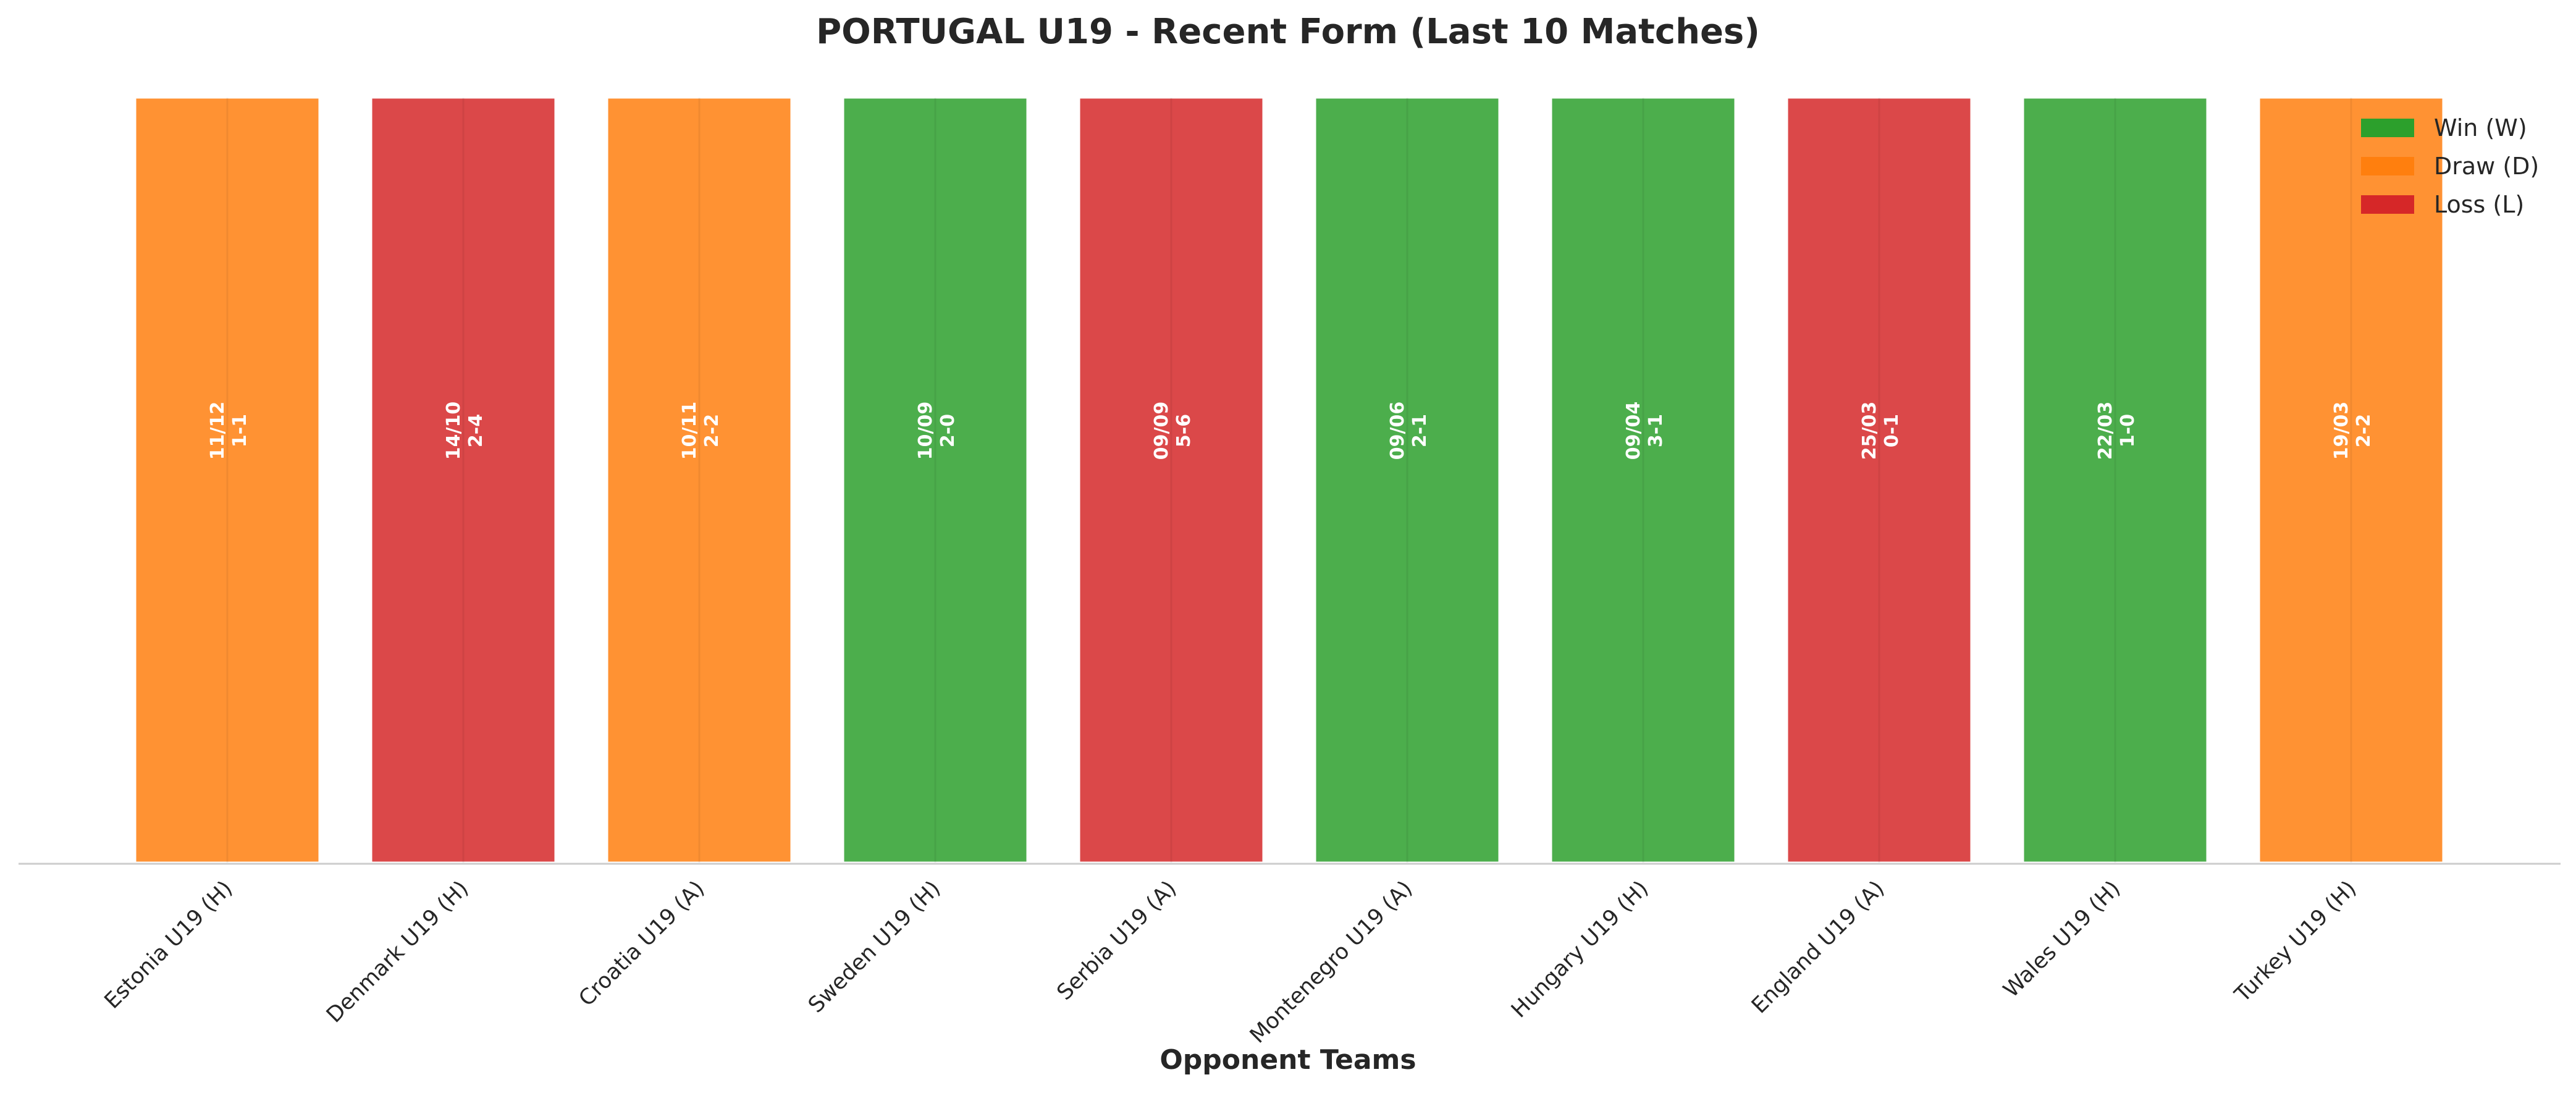 The width and height of the screenshot is (2576, 1093). What do you see at coordinates (926, 431) in the screenshot?
I see `bar-date-label: 10/09` at bounding box center [926, 431].